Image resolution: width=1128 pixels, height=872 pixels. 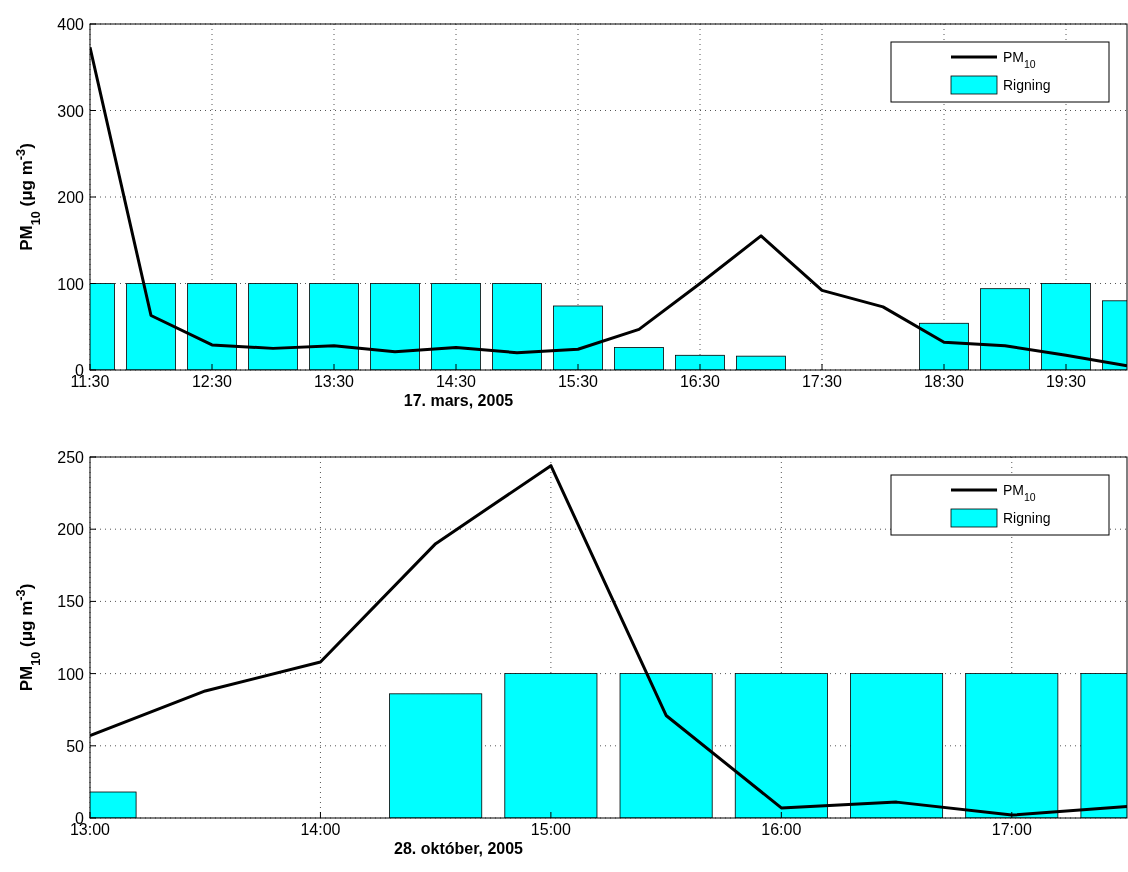 What do you see at coordinates (822, 381) in the screenshot?
I see `x-tick-label: 17:30` at bounding box center [822, 381].